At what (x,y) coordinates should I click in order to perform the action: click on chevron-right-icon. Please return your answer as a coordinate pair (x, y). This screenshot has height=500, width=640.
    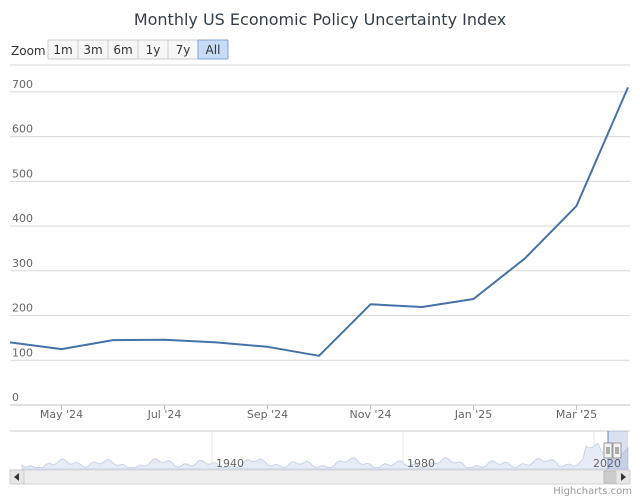
    Looking at the image, I should click on (623, 477).